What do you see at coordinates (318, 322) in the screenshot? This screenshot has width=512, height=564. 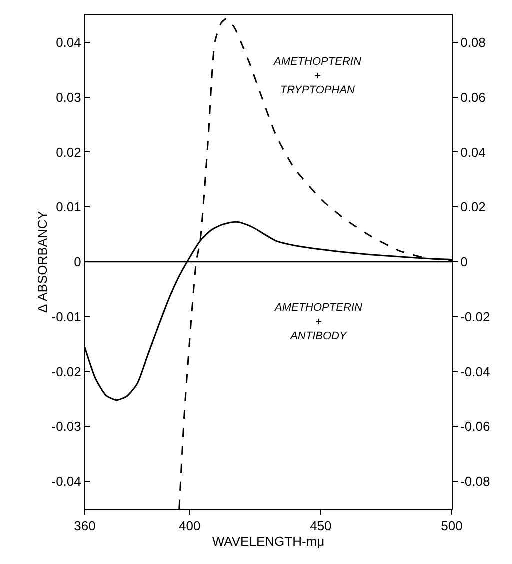 I see `annotation: AMETHOPTERIN + ANTIBODY` at bounding box center [318, 322].